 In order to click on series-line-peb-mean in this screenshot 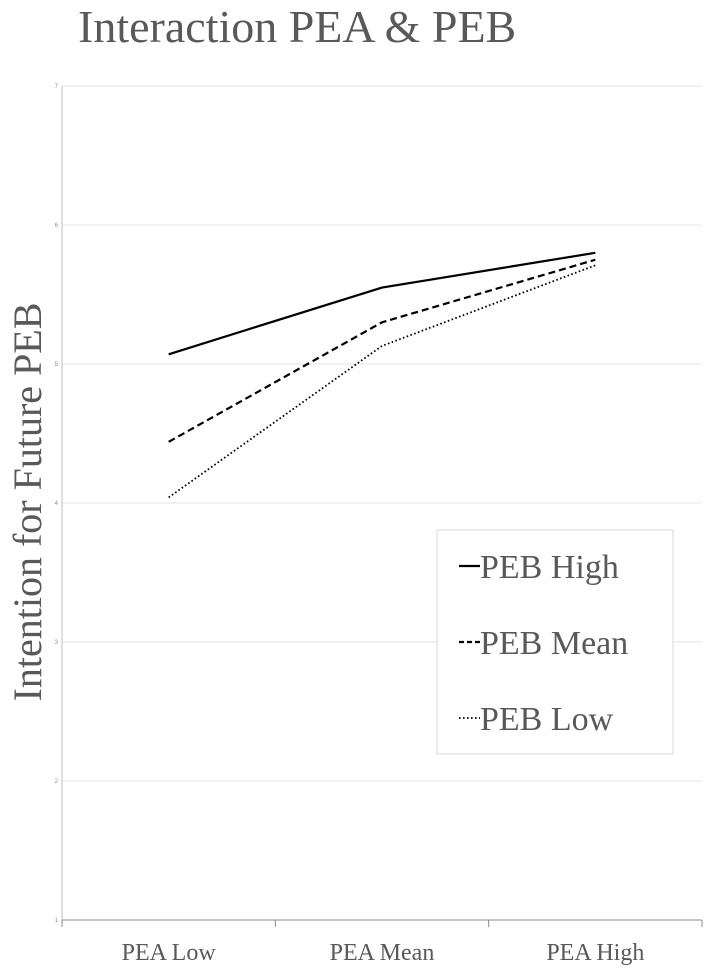, I will do `click(382, 350)`.